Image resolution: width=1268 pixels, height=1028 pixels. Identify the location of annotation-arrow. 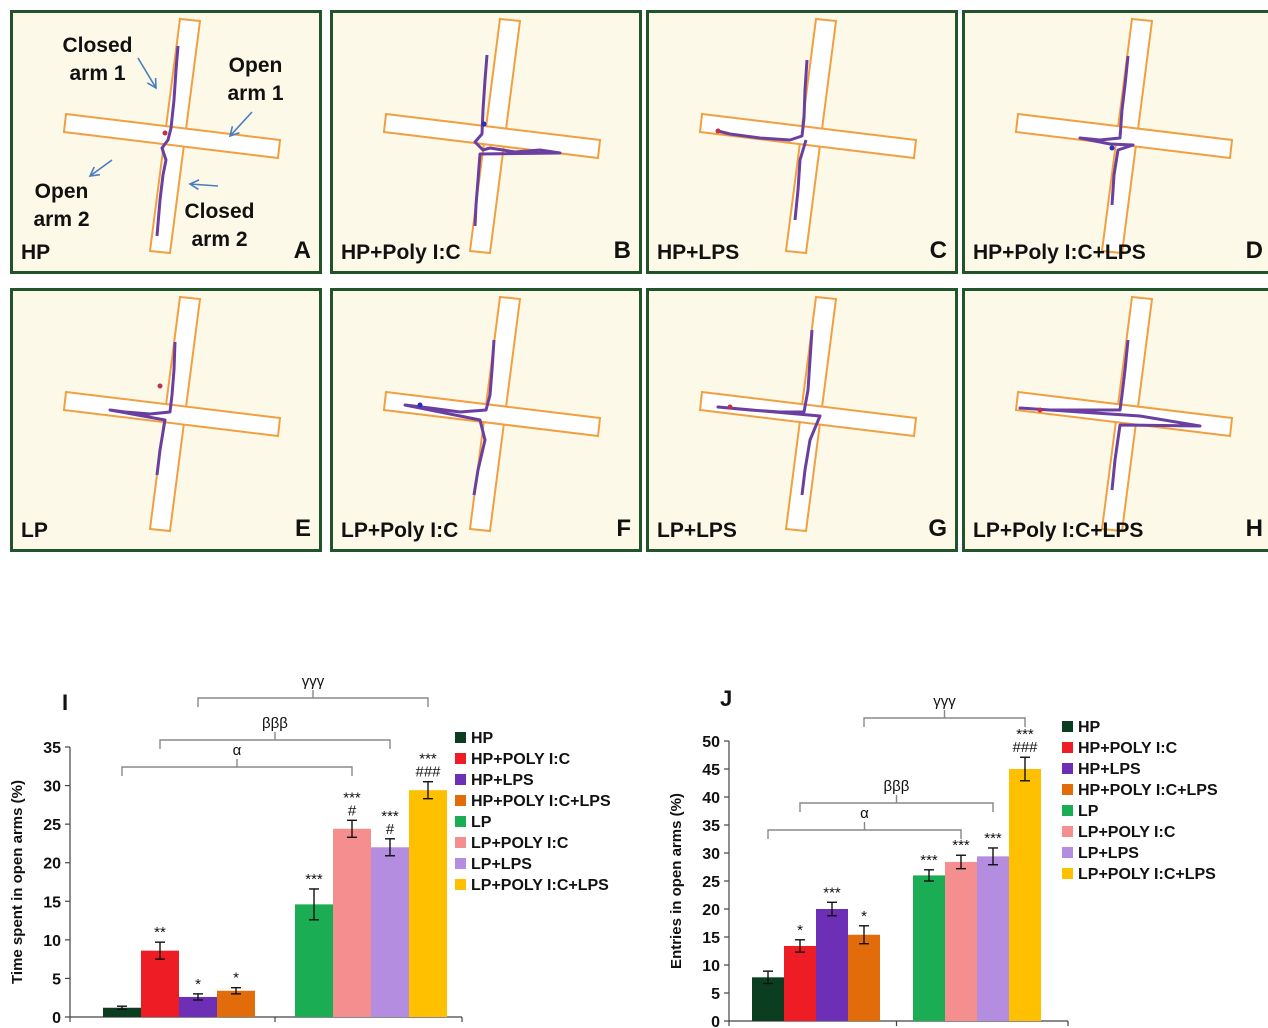
(101, 168).